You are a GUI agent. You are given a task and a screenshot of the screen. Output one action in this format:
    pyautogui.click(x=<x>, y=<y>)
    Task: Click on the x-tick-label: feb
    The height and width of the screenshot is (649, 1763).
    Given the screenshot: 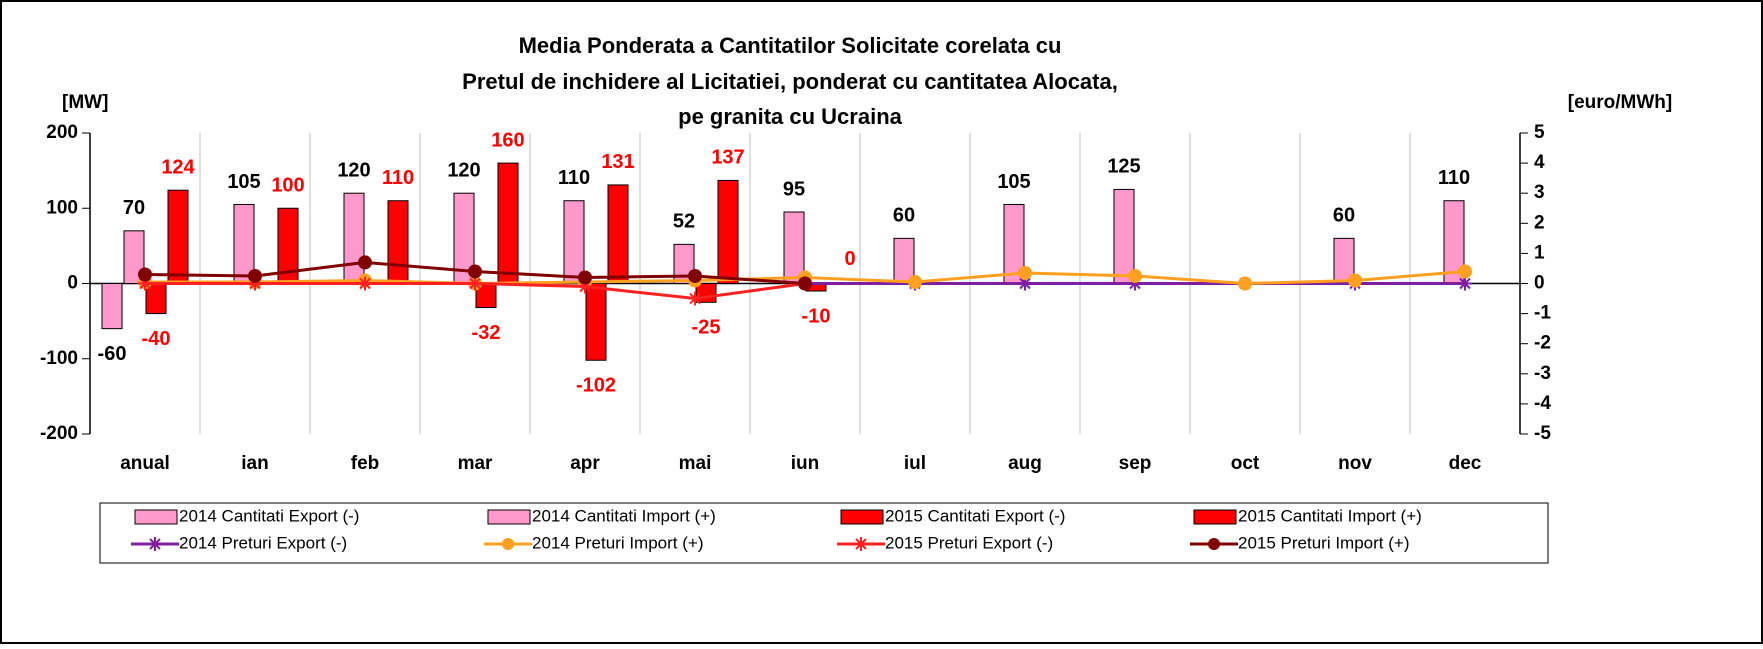 What is the action you would take?
    pyautogui.click(x=365, y=463)
    